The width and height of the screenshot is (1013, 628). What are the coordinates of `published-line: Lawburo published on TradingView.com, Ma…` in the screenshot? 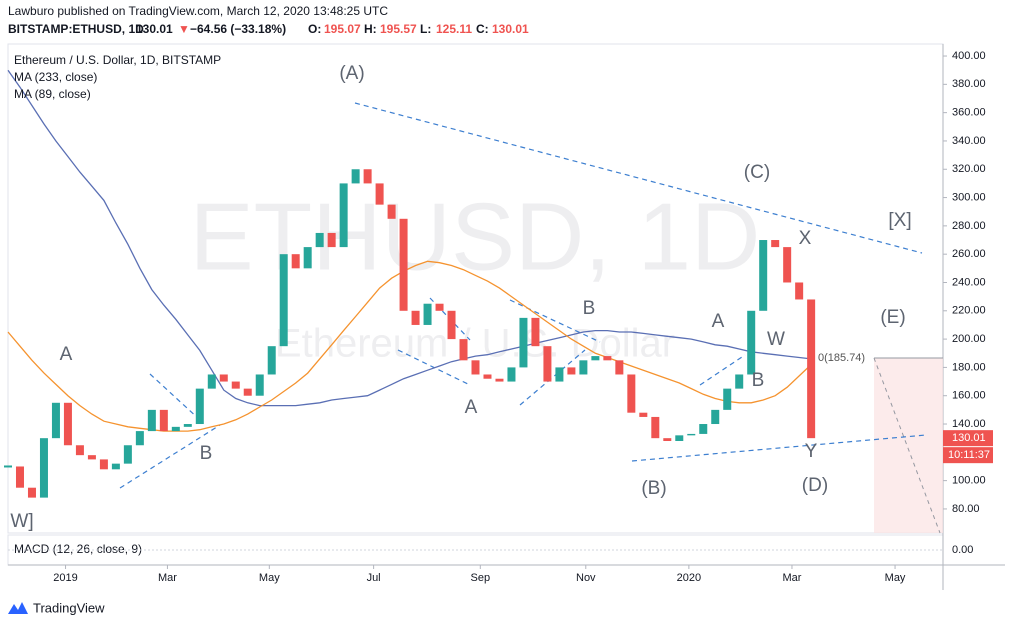 It's located at (198, 11).